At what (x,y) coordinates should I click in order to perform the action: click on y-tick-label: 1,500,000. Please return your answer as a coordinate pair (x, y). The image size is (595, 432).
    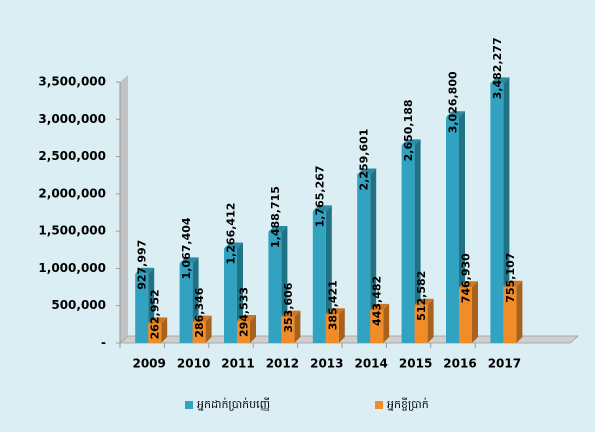
    Looking at the image, I should click on (72, 231).